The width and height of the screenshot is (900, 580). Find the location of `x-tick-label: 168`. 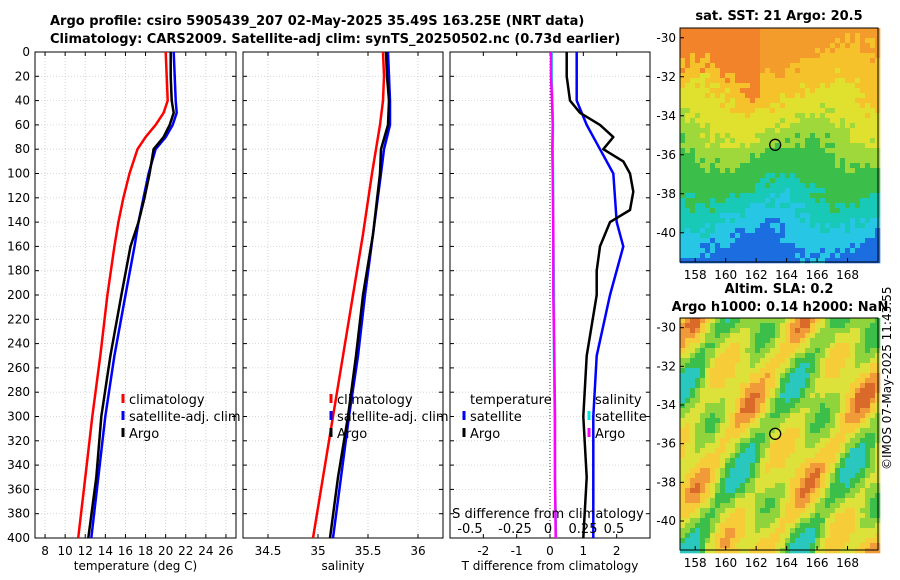

x-tick-label: 168 is located at coordinates (847, 275).